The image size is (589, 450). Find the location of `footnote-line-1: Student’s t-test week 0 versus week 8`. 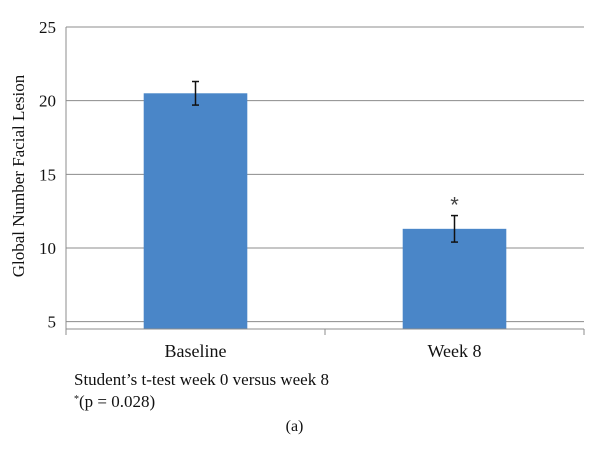

footnote-line-1: Student’s t-test week 0 versus week 8 is located at coordinates (201, 379).